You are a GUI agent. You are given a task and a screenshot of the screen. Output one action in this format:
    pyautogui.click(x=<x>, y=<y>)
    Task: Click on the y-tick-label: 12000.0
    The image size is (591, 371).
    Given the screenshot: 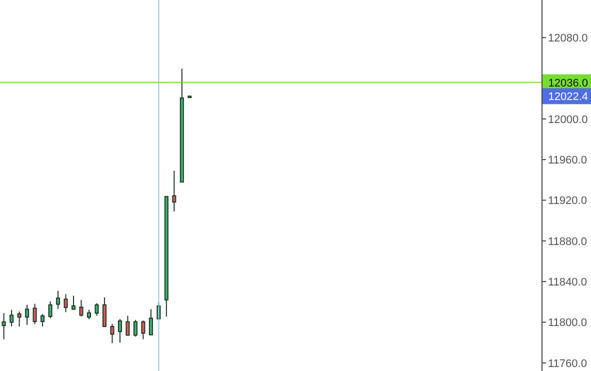 What is the action you would take?
    pyautogui.click(x=568, y=120)
    